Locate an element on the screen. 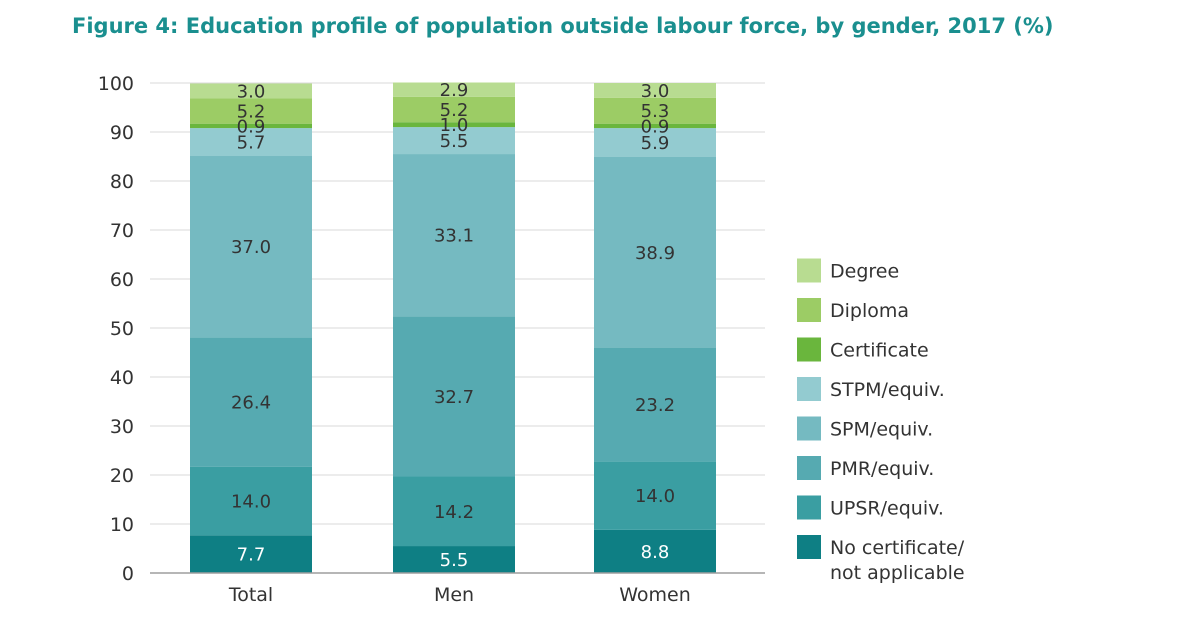  legend-label: STPM/equiv. is located at coordinates (887, 390).